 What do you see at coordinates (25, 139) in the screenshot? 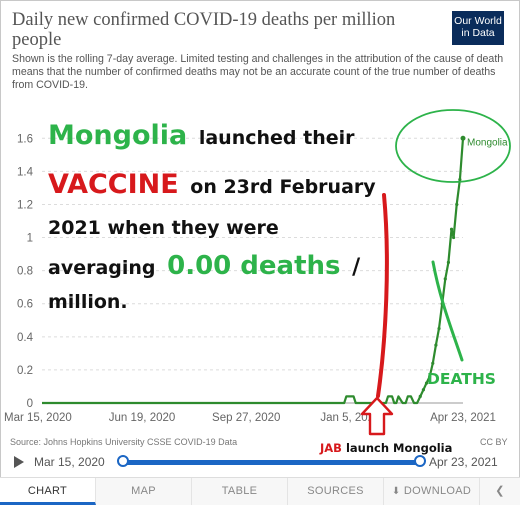
I see `y-tick-label: 1.6` at bounding box center [25, 139].